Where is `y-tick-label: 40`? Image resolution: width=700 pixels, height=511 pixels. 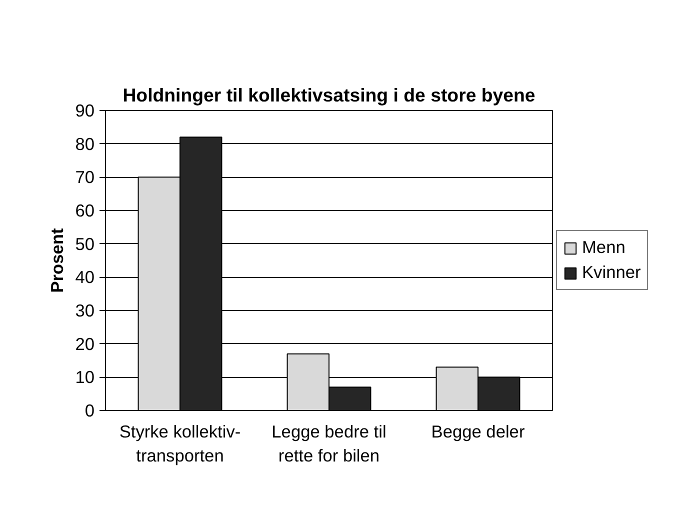
y-tick-label: 40 is located at coordinates (85, 277).